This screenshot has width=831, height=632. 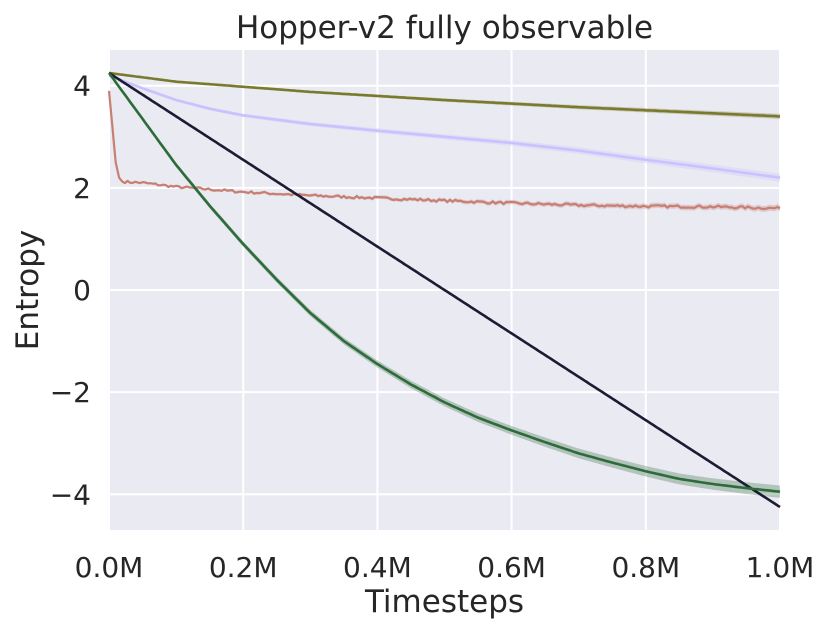 What do you see at coordinates (445, 567) in the screenshot?
I see `x-tick-labels: 0.0M 0.2M 0.4M 0.6M 0.8M 1.0M` at bounding box center [445, 567].